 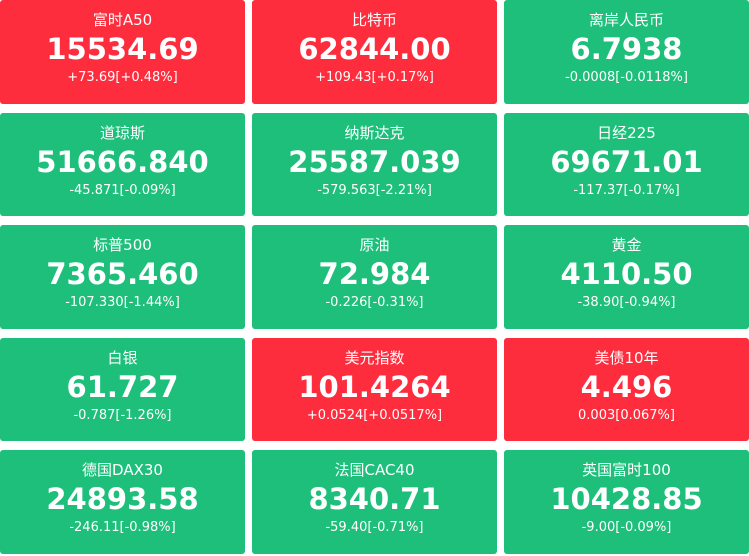 I want to click on quote-tile: 德国DAX30 24893.58 -246.11[-0.98%], so click(x=122, y=502).